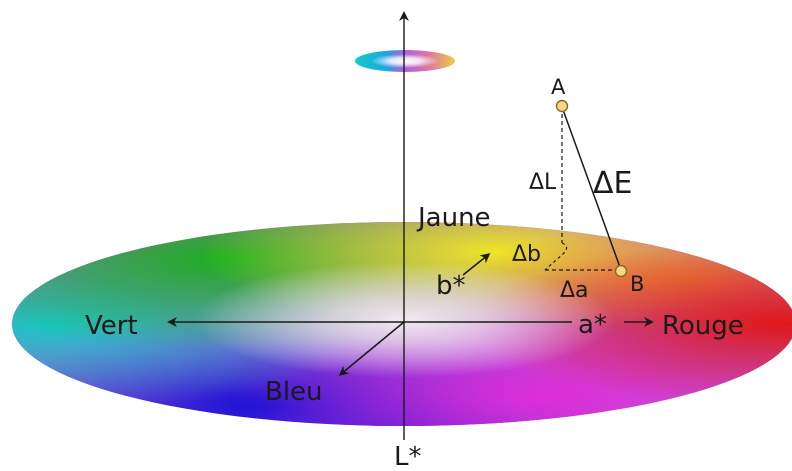 The image size is (792, 471). Describe the element at coordinates (294, 392) in the screenshot. I see `blue-label: Bleu` at that location.